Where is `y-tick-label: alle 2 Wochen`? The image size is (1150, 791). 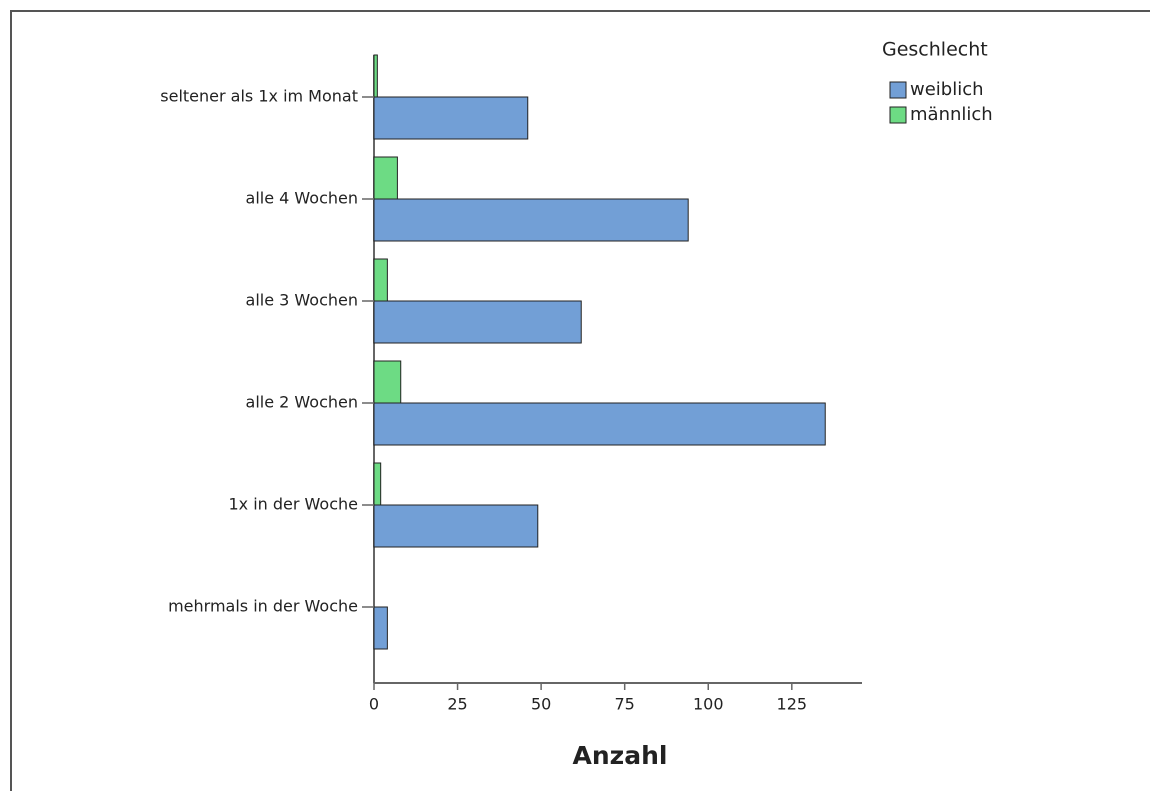
y-tick-label: alle 2 Wochen is located at coordinates (302, 402).